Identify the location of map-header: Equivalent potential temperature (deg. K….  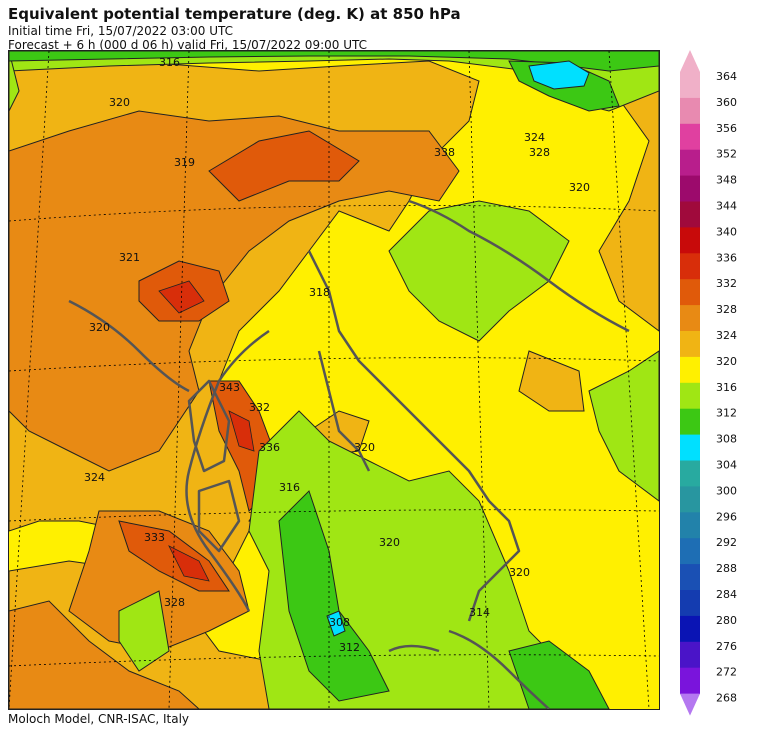
(234, 29).